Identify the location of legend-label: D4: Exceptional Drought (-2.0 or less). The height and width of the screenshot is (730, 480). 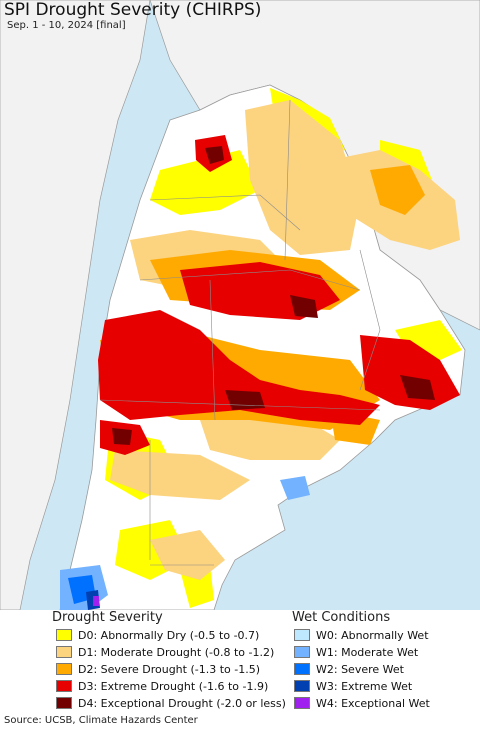
(182, 703).